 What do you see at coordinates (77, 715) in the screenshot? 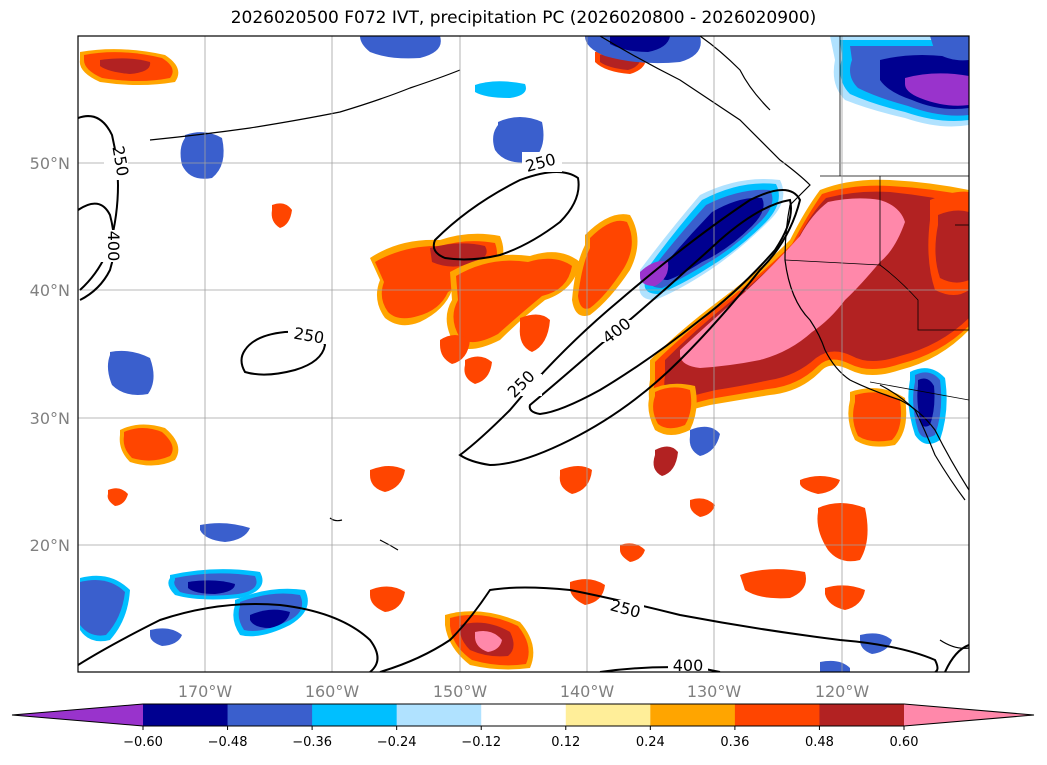
I see `colorbar-extend-low` at bounding box center [77, 715].